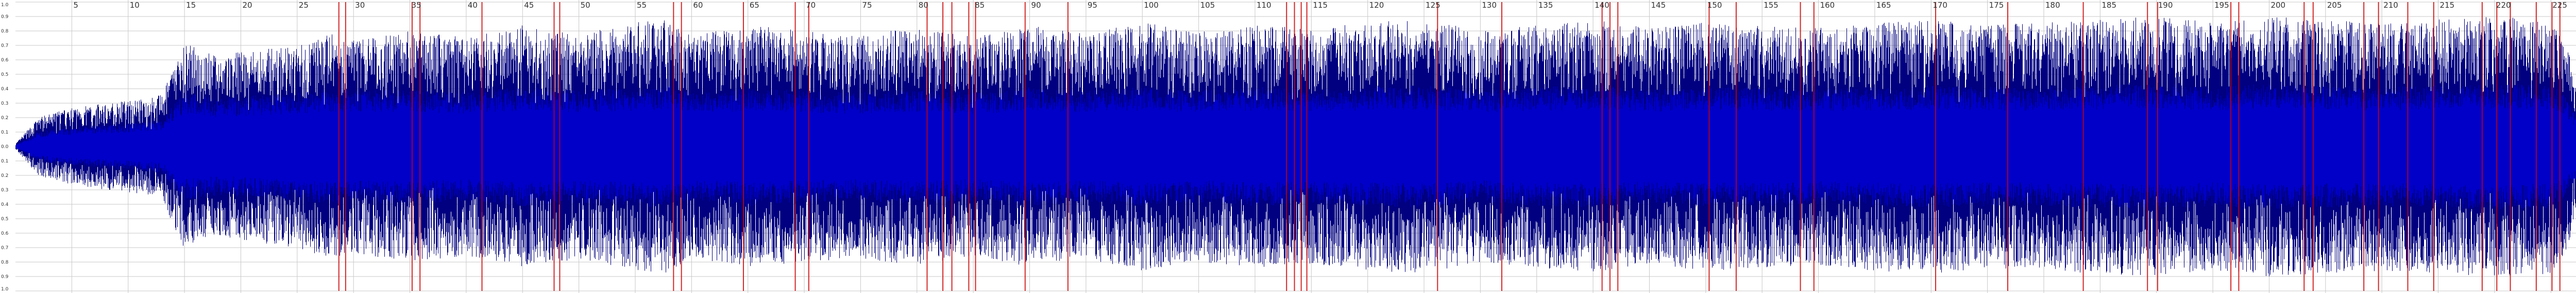  What do you see at coordinates (2109, 5) in the screenshot?
I see `time-tick-label: 185` at bounding box center [2109, 5].